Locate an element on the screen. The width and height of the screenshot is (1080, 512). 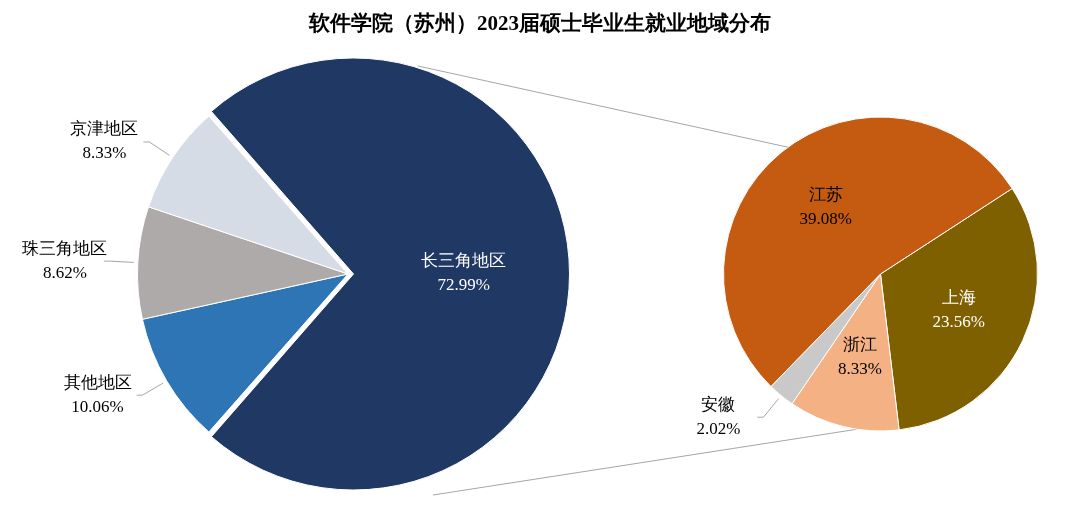
slice-label: 长三角地区 is located at coordinates (464, 261).